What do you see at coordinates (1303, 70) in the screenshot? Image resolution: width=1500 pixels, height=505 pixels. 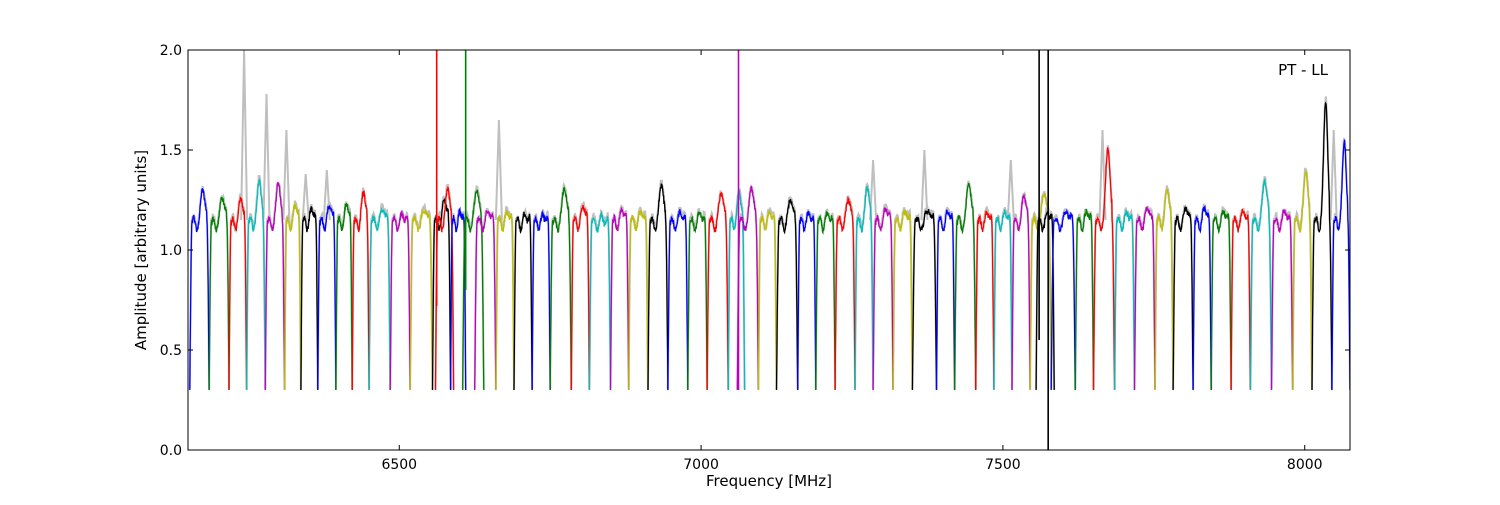 I see `panel-annotation: PT - LL` at bounding box center [1303, 70].